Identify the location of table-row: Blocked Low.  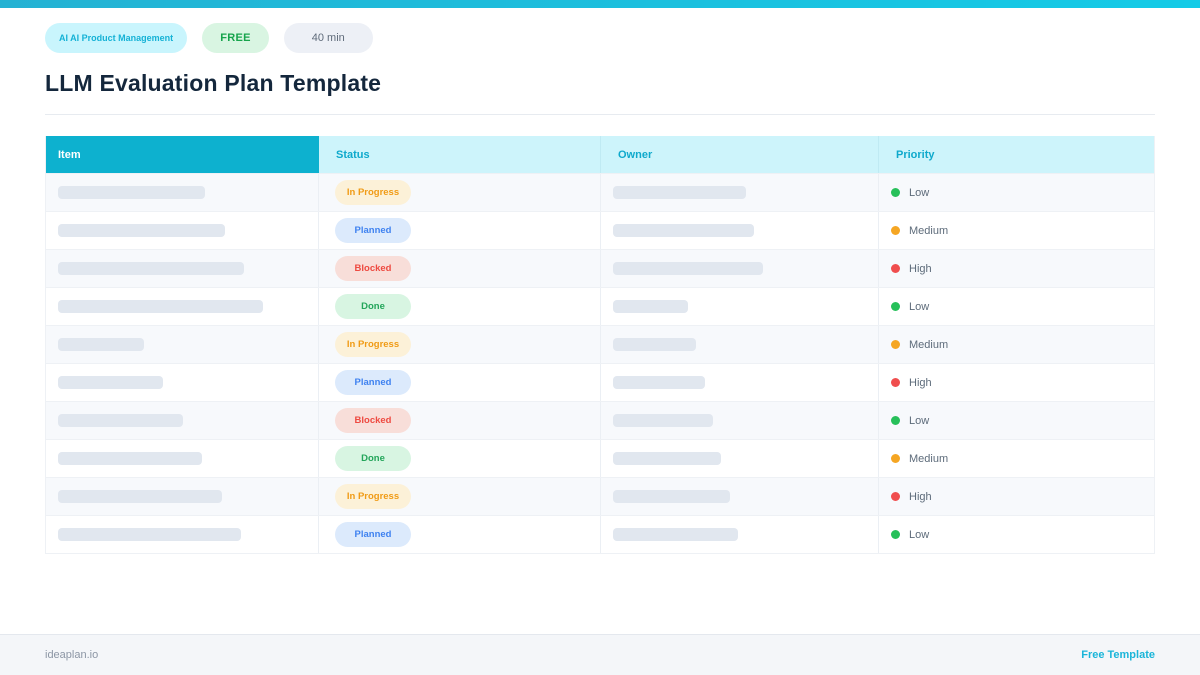
(600, 420).